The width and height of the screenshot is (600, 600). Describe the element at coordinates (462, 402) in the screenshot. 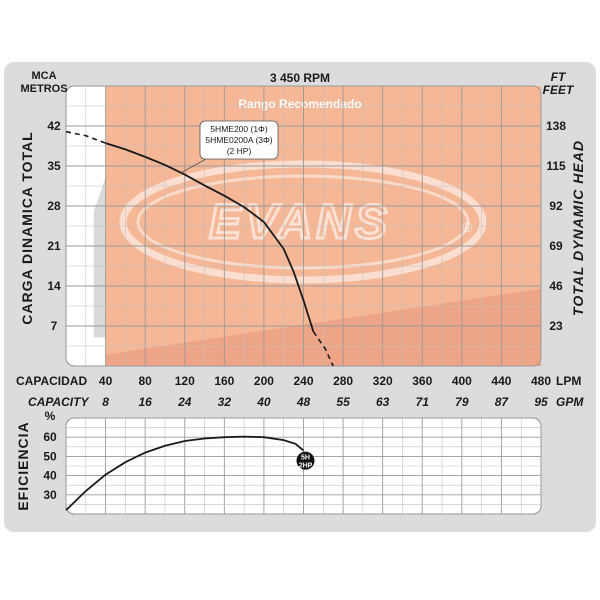

I see `x-tick-gpm: 79` at that location.